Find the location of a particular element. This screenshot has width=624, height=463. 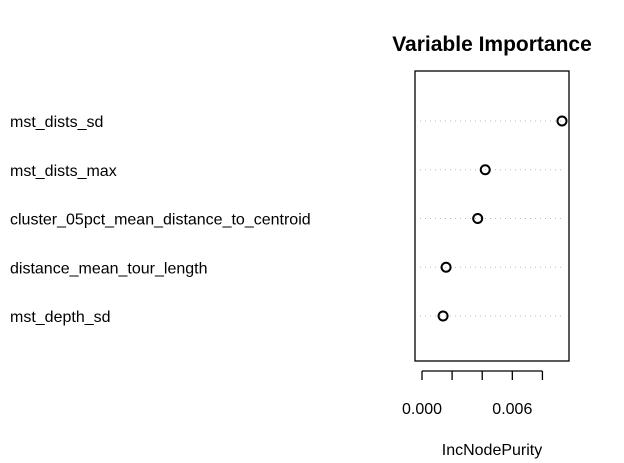

chart-title: Variable Importance is located at coordinates (492, 44).